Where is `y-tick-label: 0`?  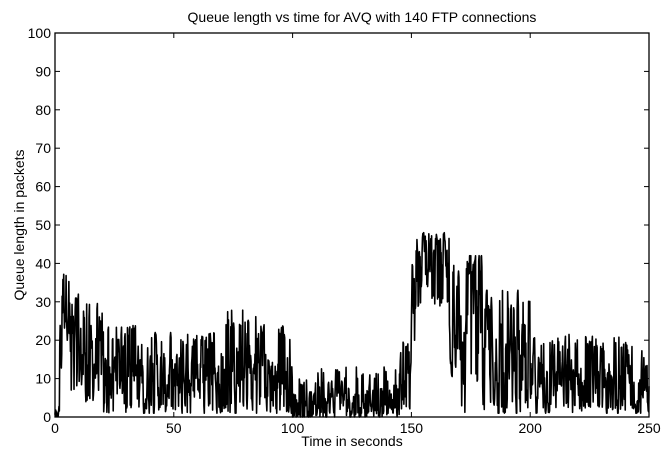 y-tick-label: 0 is located at coordinates (47, 417).